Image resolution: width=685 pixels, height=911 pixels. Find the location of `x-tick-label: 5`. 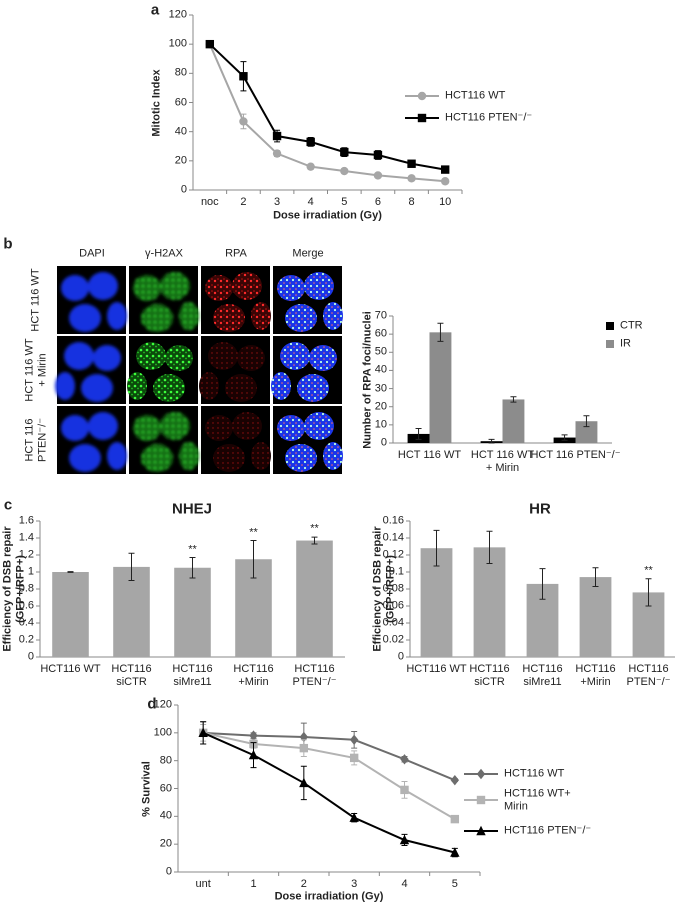

x-tick-label: 5 is located at coordinates (454, 884).